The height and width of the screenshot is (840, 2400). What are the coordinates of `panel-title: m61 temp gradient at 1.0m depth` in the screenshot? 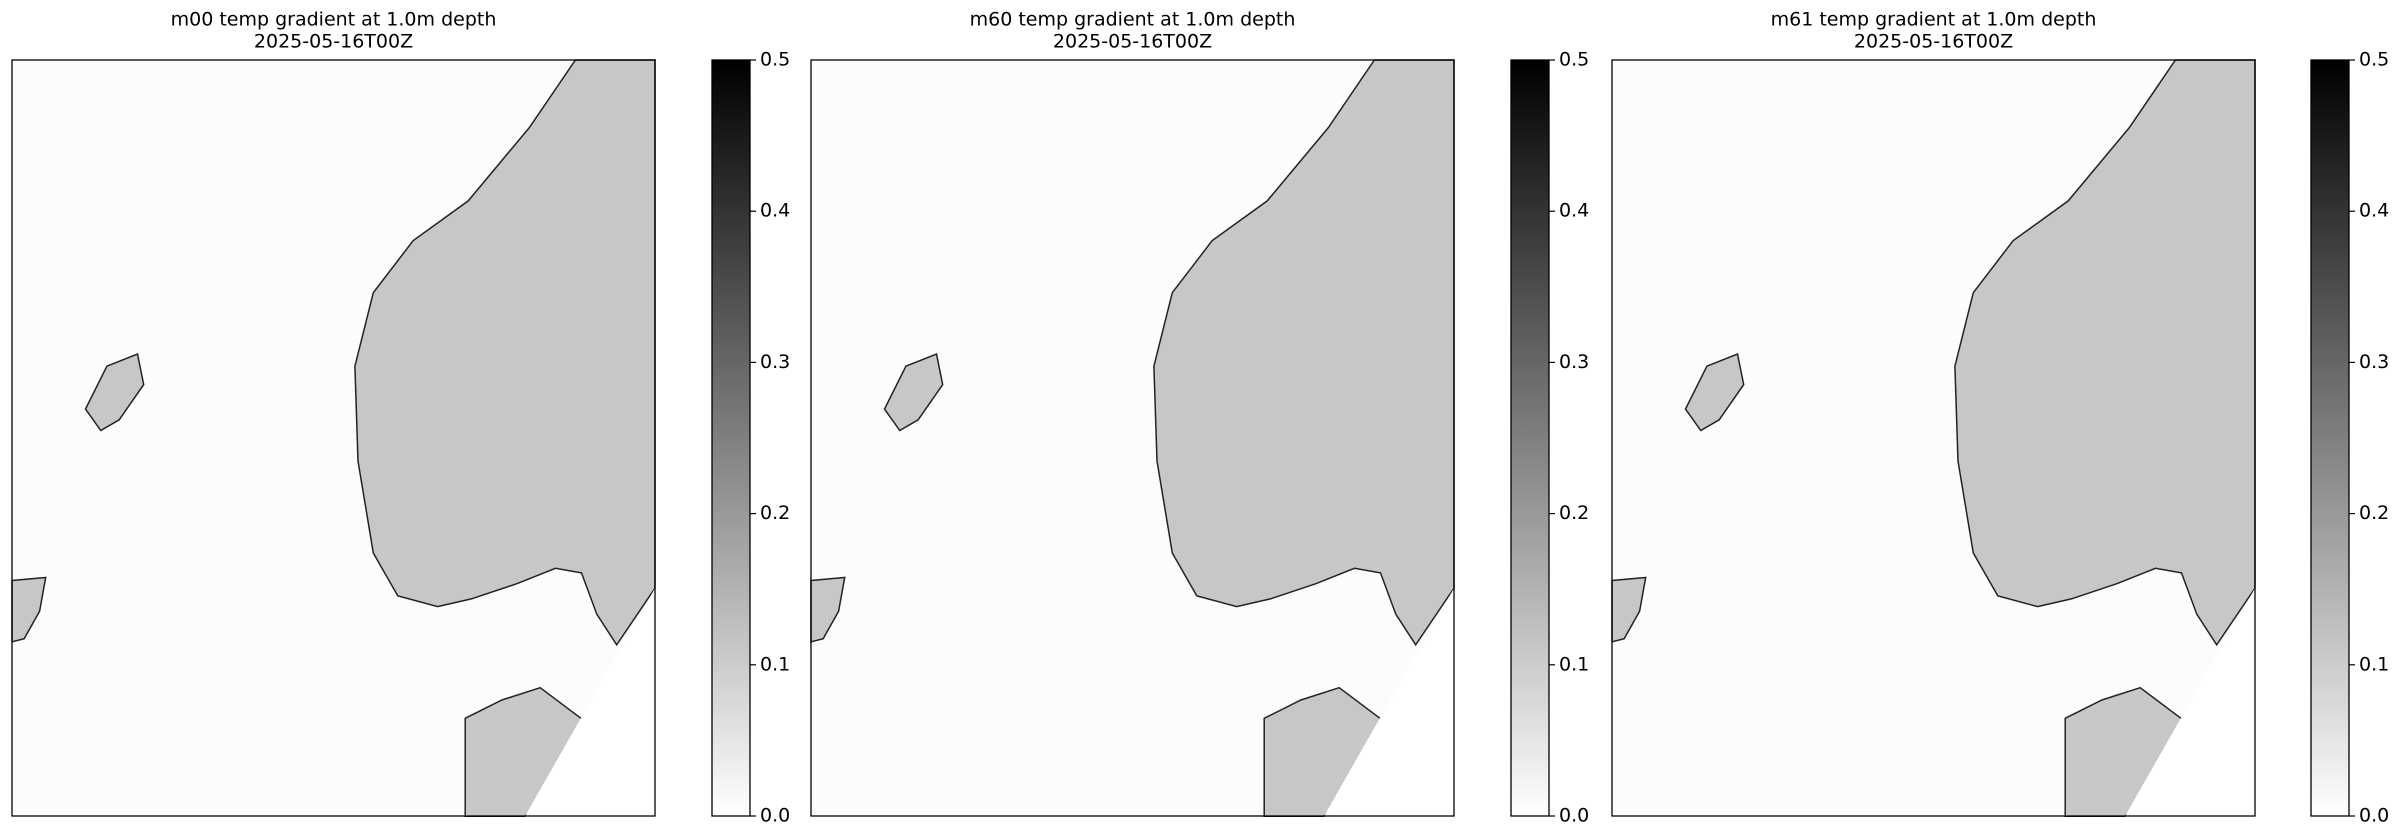 It's located at (1934, 20).